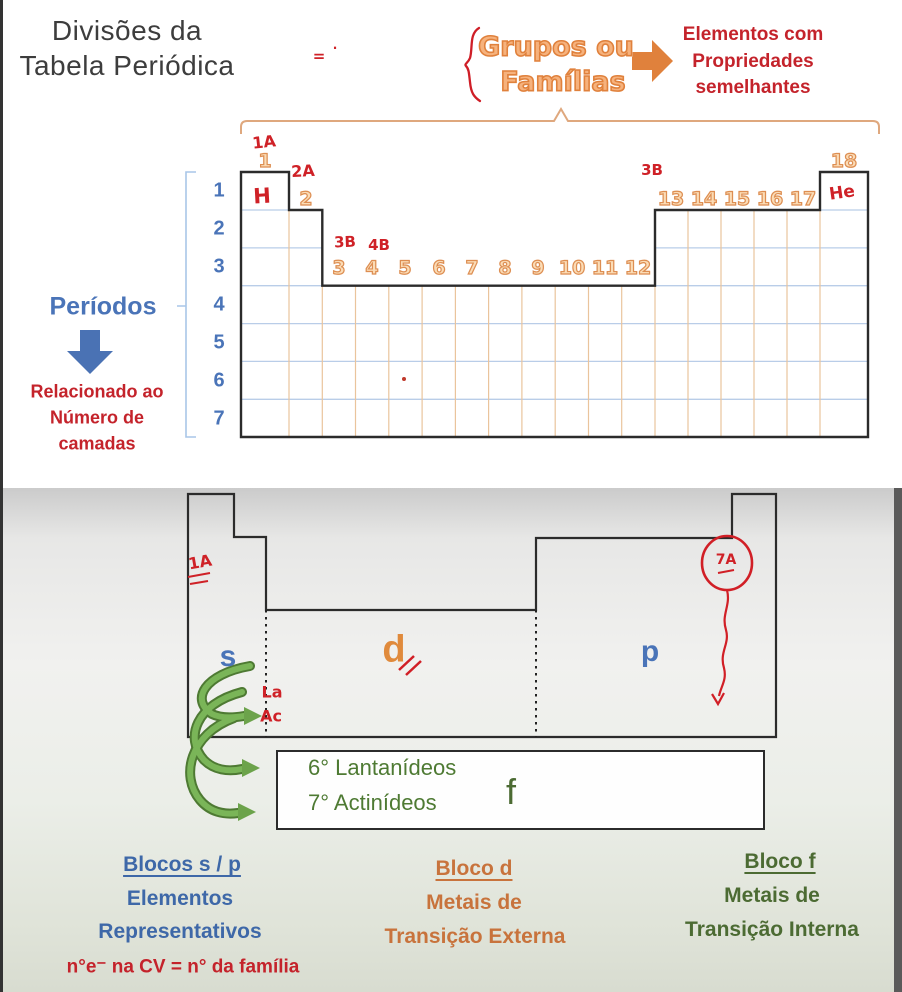 Image resolution: width=902 pixels, height=992 pixels. Describe the element at coordinates (262, 196) in the screenshot. I see `hand-label-hydrogen: H` at that location.